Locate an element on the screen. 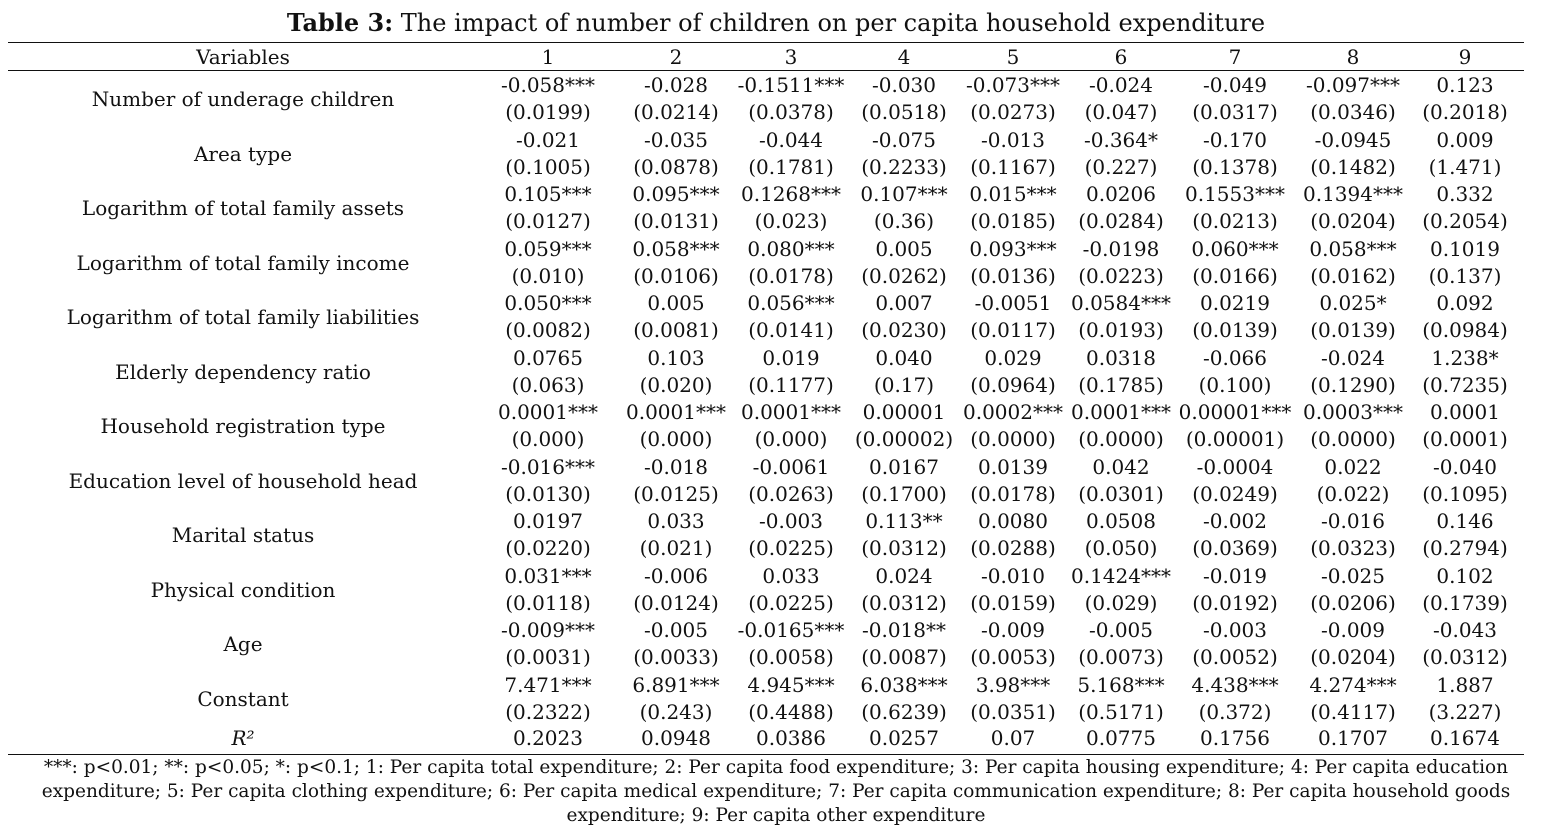 The height and width of the screenshot is (828, 1552). std-error-cell: (0.2794) is located at coordinates (1465, 548).